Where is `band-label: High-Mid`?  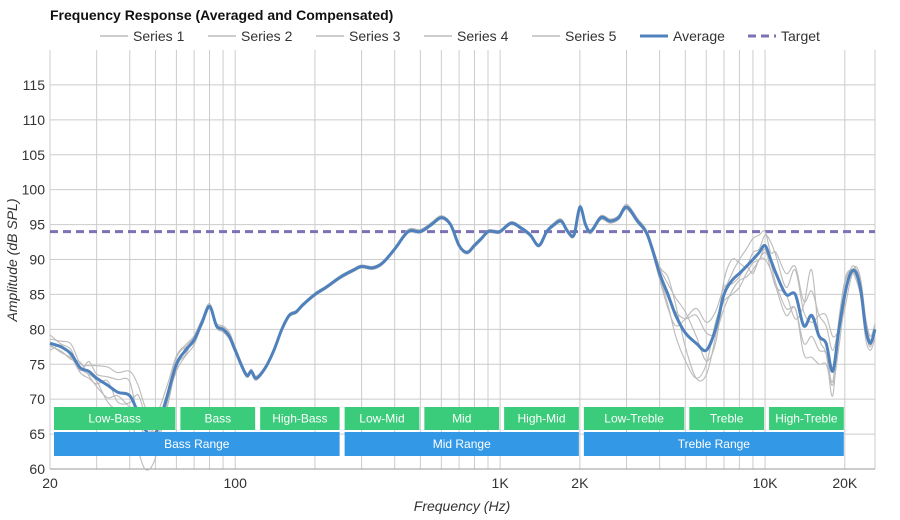
band-label: High-Mid is located at coordinates (541, 419).